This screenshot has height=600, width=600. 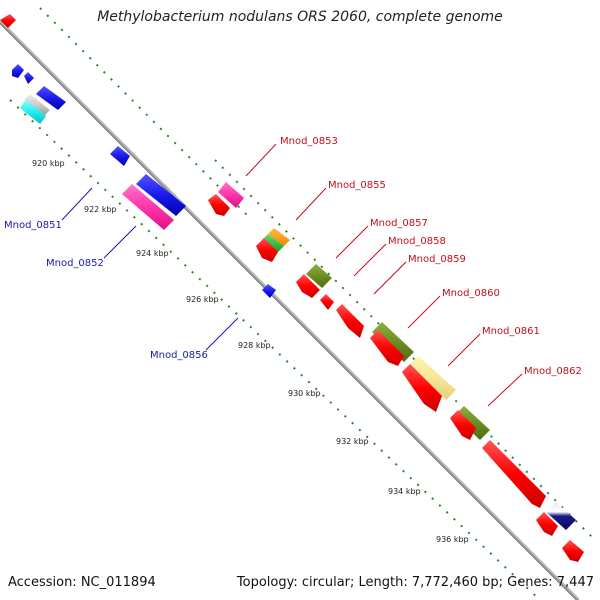 I want to click on gene-block-navy, so click(x=561, y=516).